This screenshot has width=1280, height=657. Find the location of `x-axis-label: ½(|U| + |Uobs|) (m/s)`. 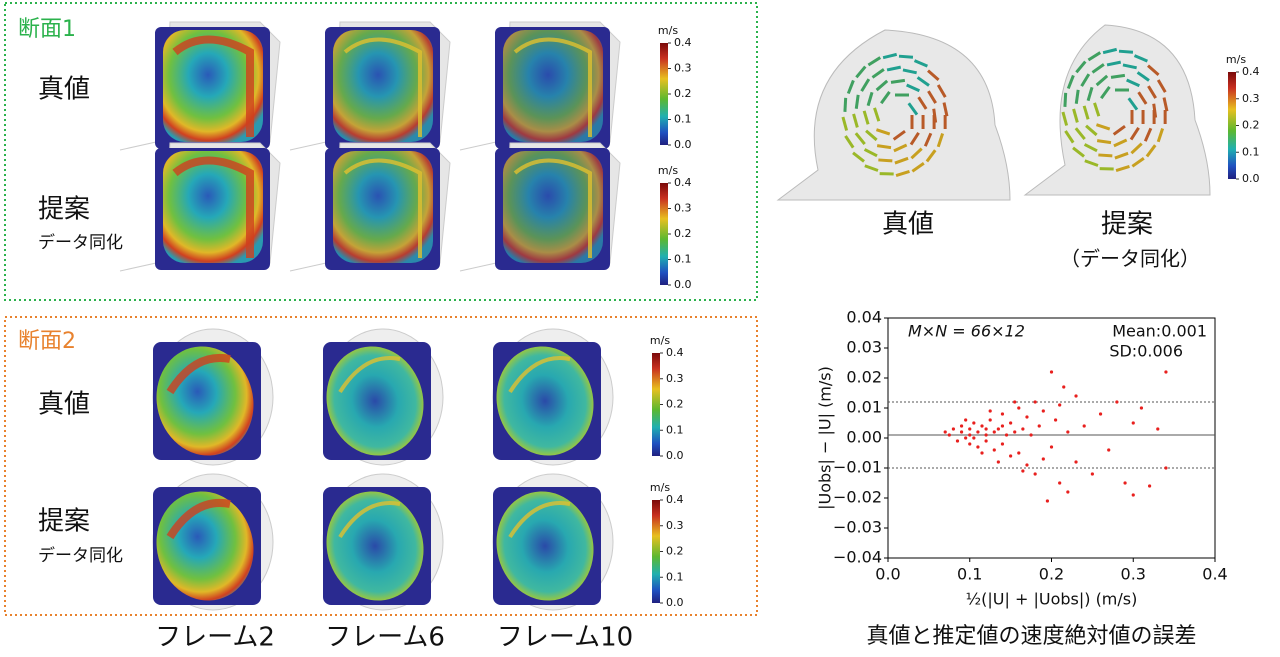

x-axis-label: ½(|U| + |Uobs|) (m/s) is located at coordinates (1052, 599).